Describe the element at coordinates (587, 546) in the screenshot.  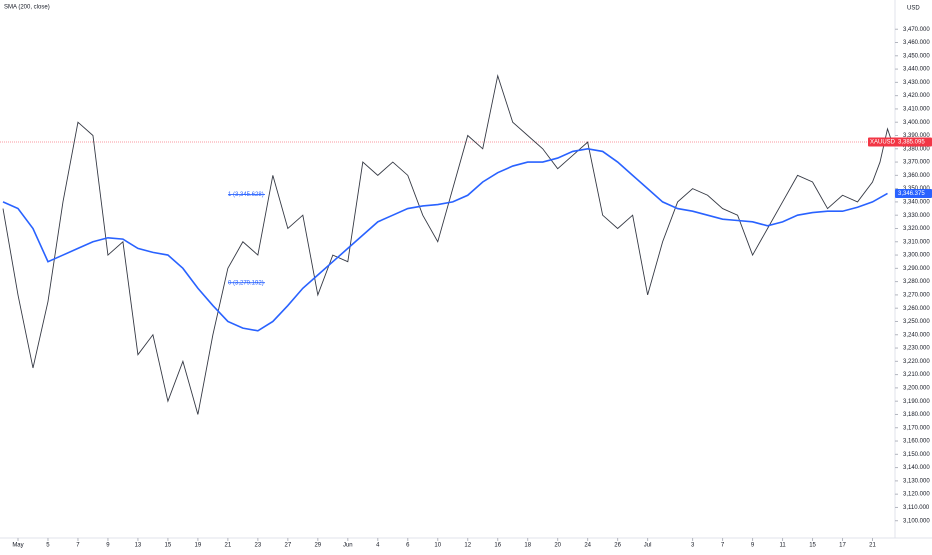
I see `x-tick-label: 24` at that location.